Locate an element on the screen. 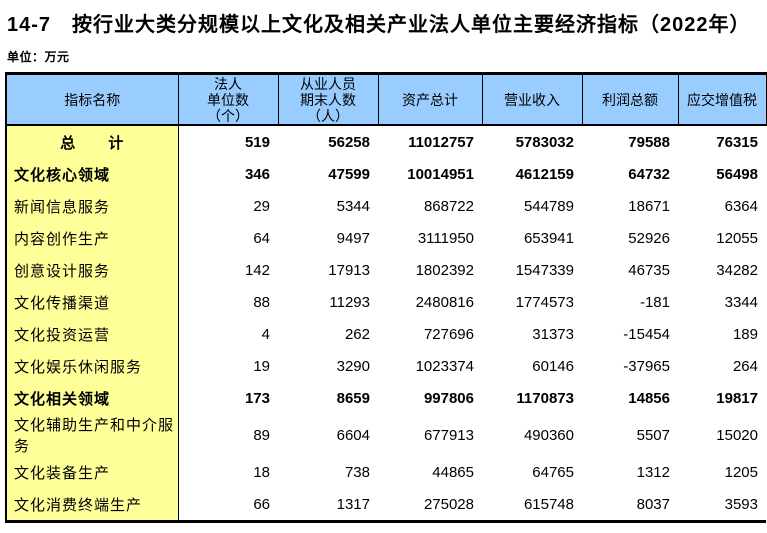 This screenshot has height=533, width=767. row-label: 文化核心领域 is located at coordinates (92, 174).